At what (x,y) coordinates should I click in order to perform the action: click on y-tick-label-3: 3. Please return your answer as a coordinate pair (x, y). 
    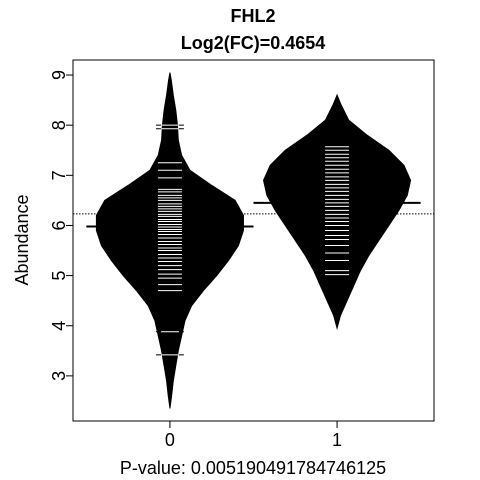
    Looking at the image, I should click on (59, 376).